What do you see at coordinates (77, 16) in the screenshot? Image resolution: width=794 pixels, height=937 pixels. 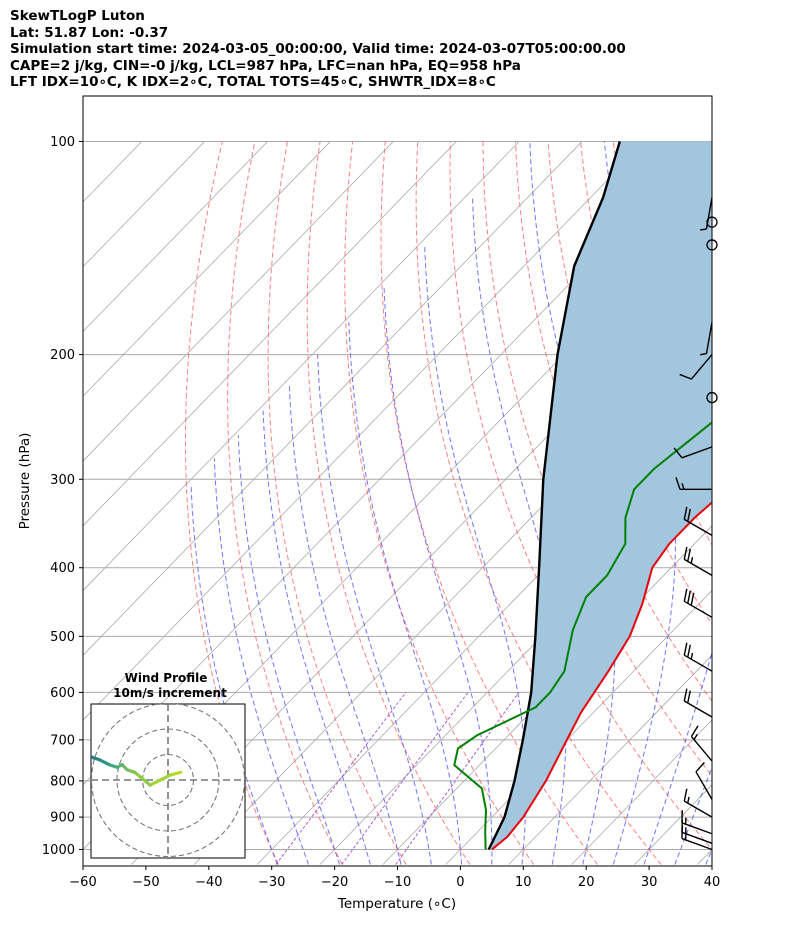 I see `title-line-1: SkewTLogP Luton` at bounding box center [77, 16].